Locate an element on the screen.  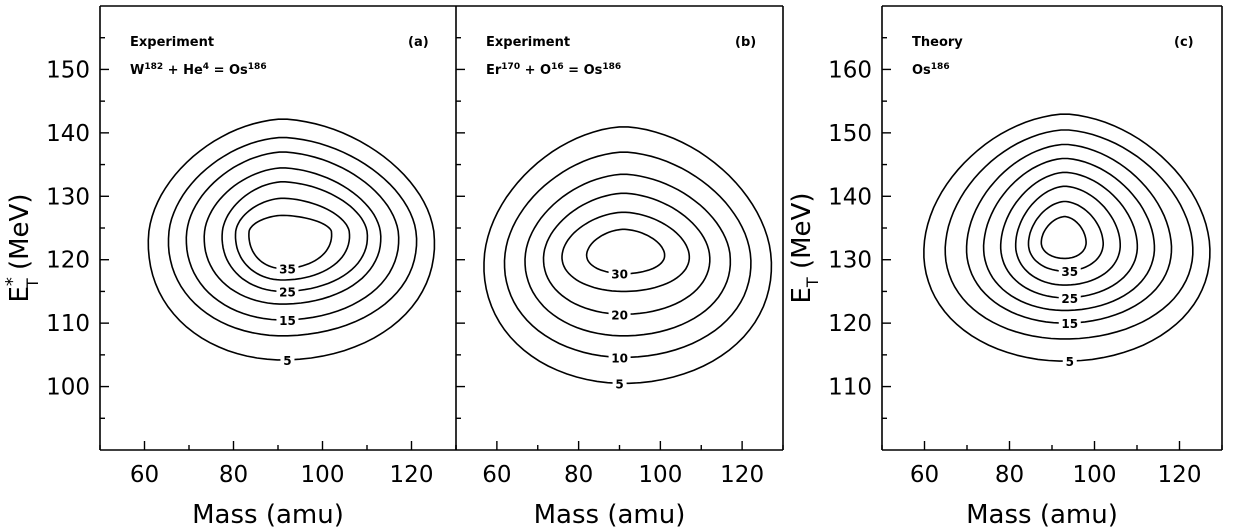
panel-reaction: Er170 + O16 = Os186 is located at coordinates (553, 70).